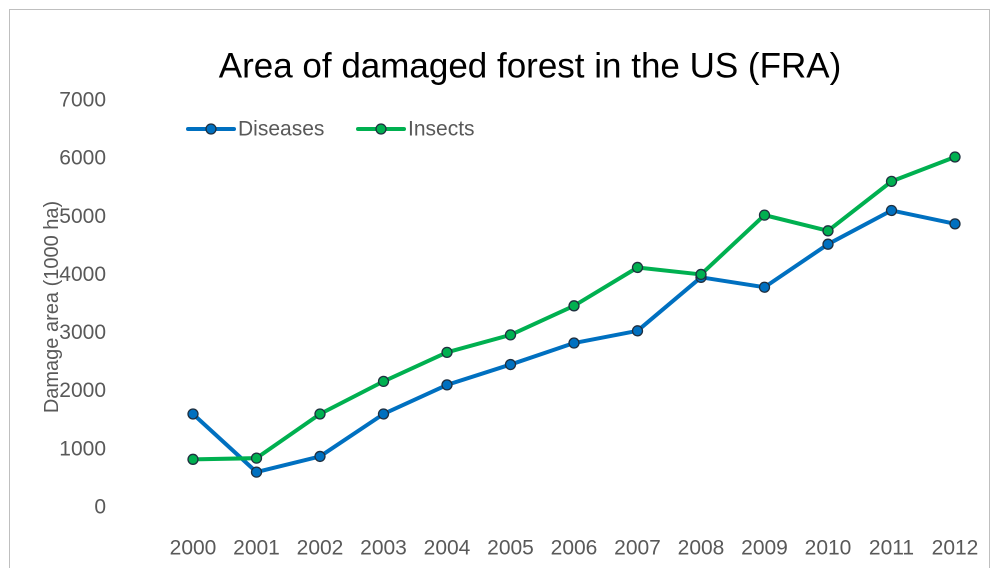 This screenshot has height=568, width=1000. What do you see at coordinates (82, 274) in the screenshot?
I see `y-tick-label: 4000` at bounding box center [82, 274].